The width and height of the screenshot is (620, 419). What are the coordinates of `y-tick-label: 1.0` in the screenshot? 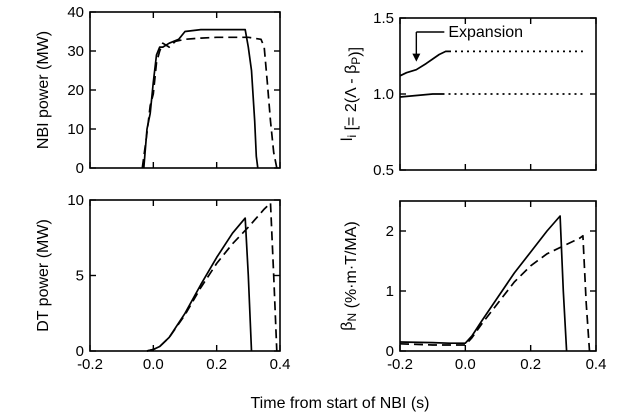 It's located at (383, 94).